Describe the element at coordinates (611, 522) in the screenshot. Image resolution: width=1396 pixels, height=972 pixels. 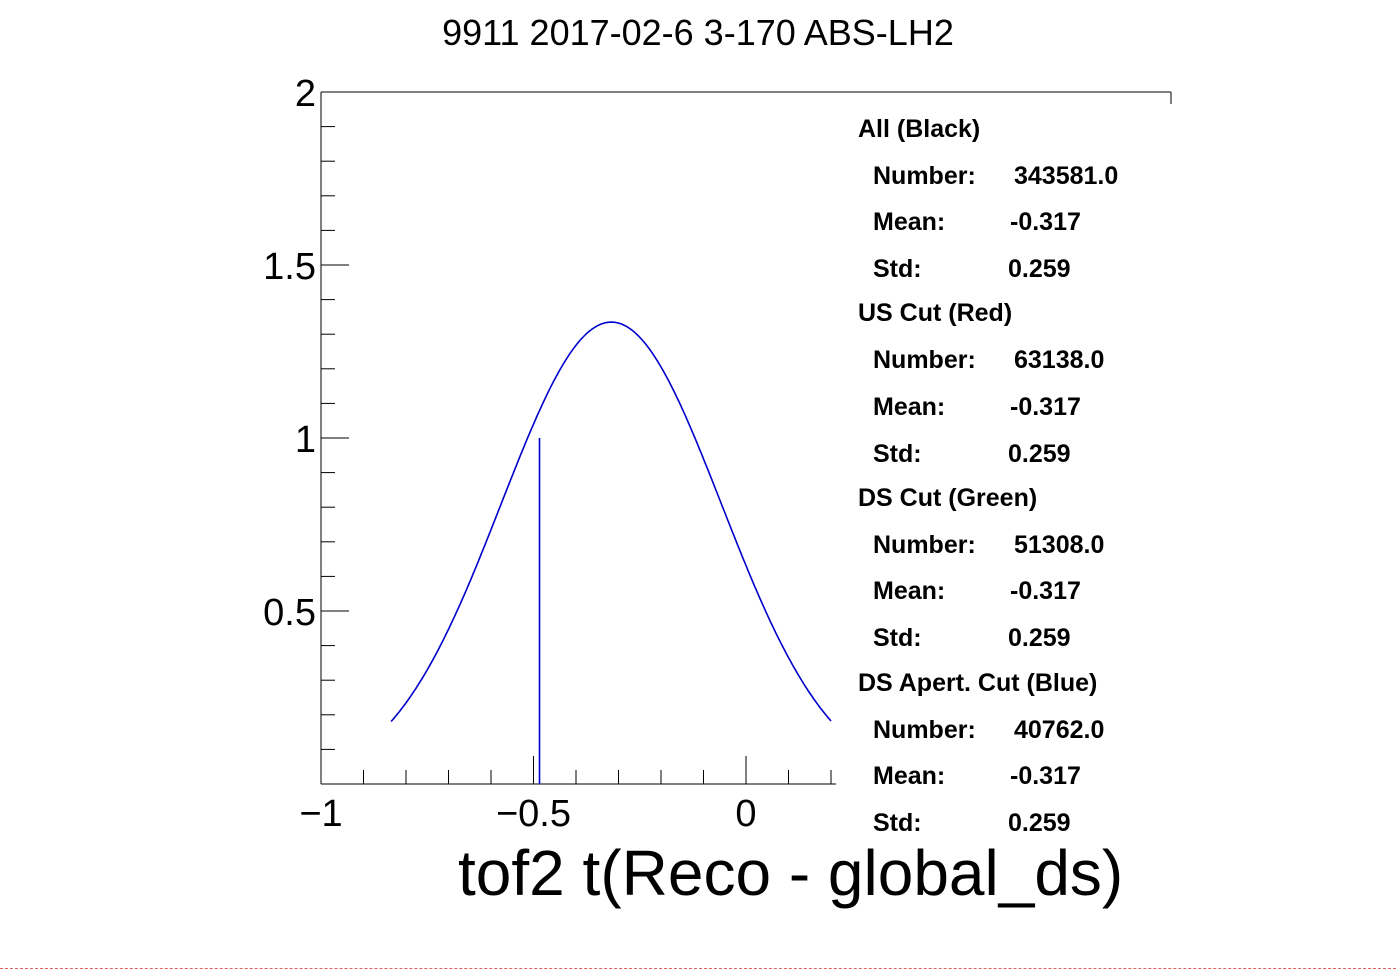
I see `series-line` at that location.